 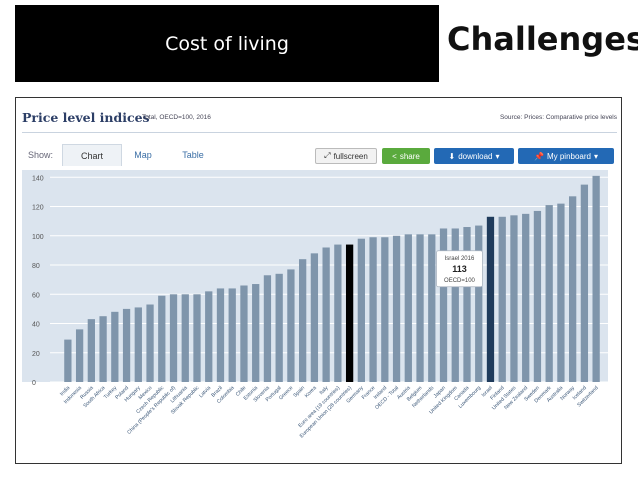 I want to click on pinboard-label: My pinboard, so click(x=568, y=156).